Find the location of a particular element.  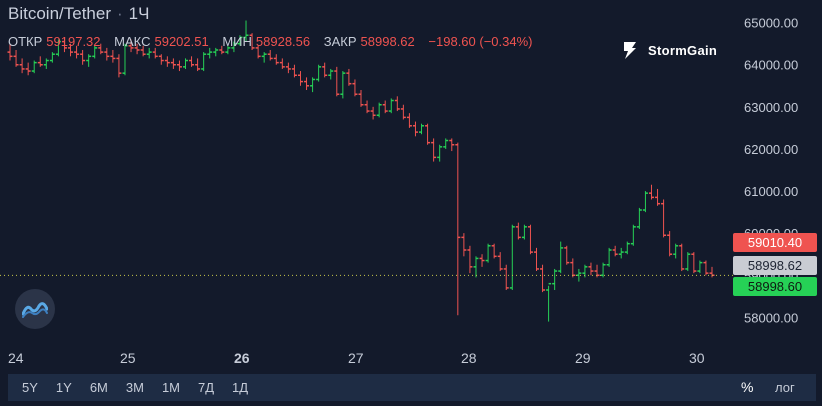

x-tick-label: 30 is located at coordinates (697, 358).